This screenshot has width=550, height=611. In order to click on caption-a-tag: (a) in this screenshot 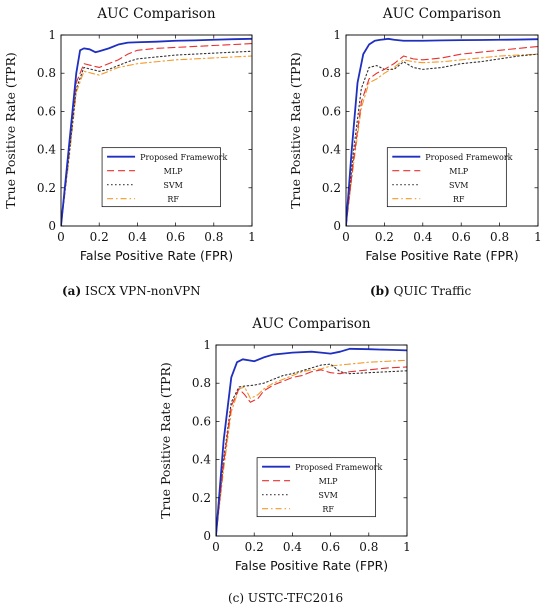, I will do `click(72, 291)`.